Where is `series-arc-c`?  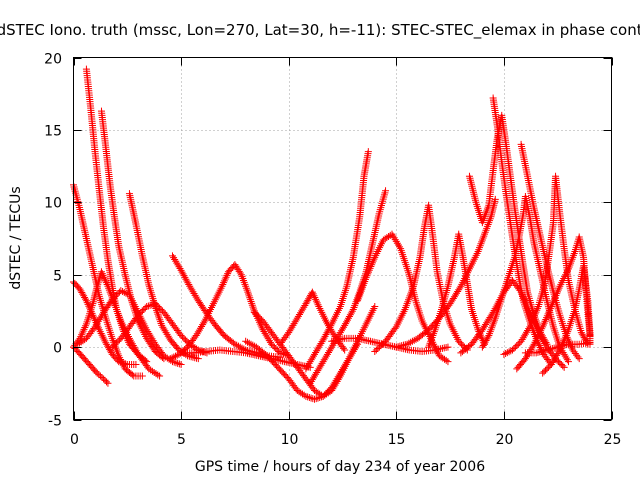
series-arc-c is located at coordinates (91, 365).